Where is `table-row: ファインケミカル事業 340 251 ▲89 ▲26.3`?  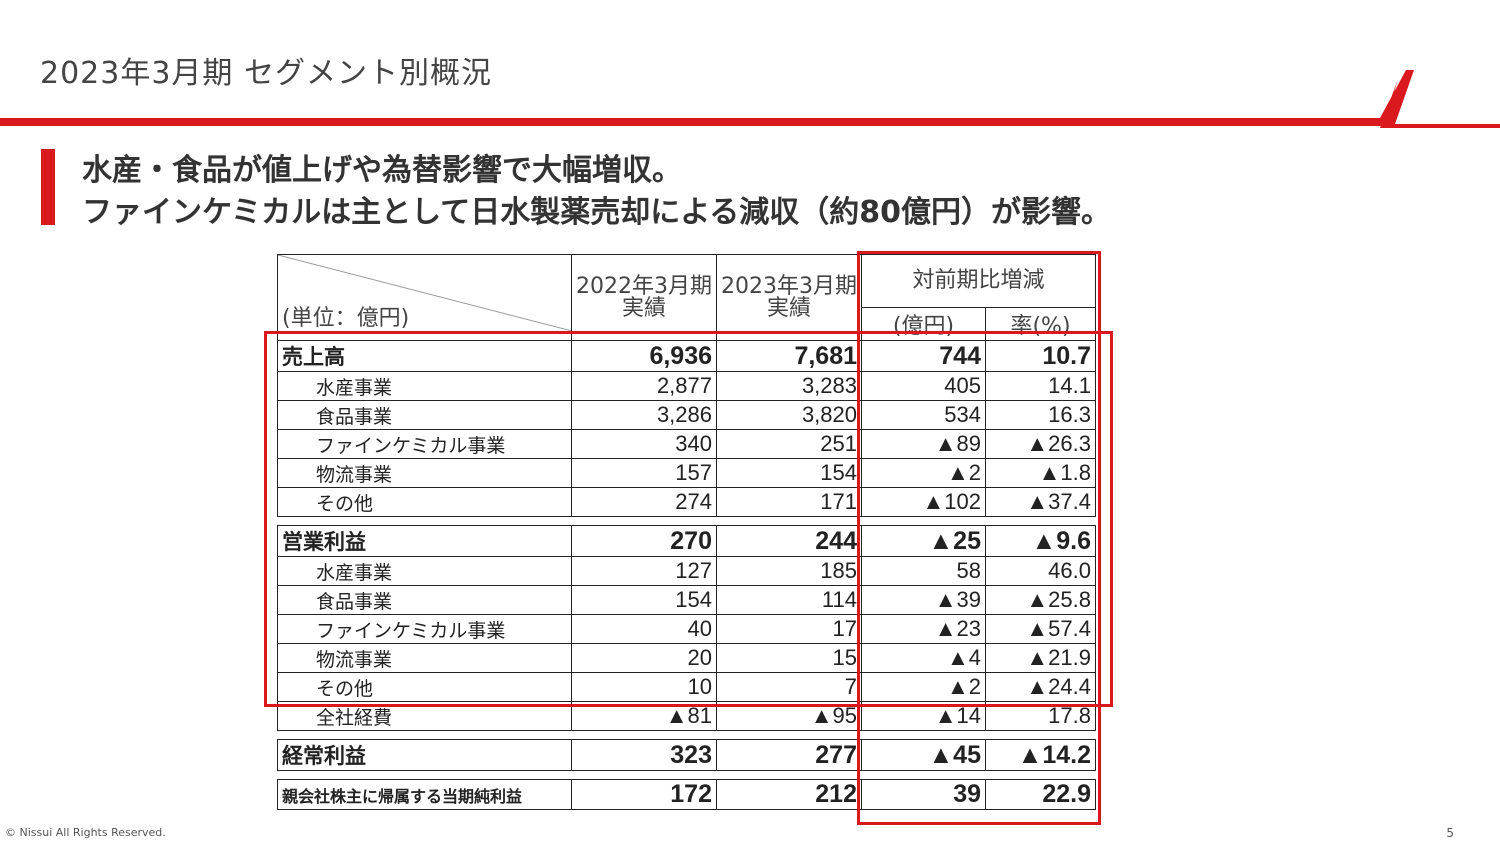 table-row: ファインケミカル事業 340 251 ▲89 ▲26.3 is located at coordinates (686, 444).